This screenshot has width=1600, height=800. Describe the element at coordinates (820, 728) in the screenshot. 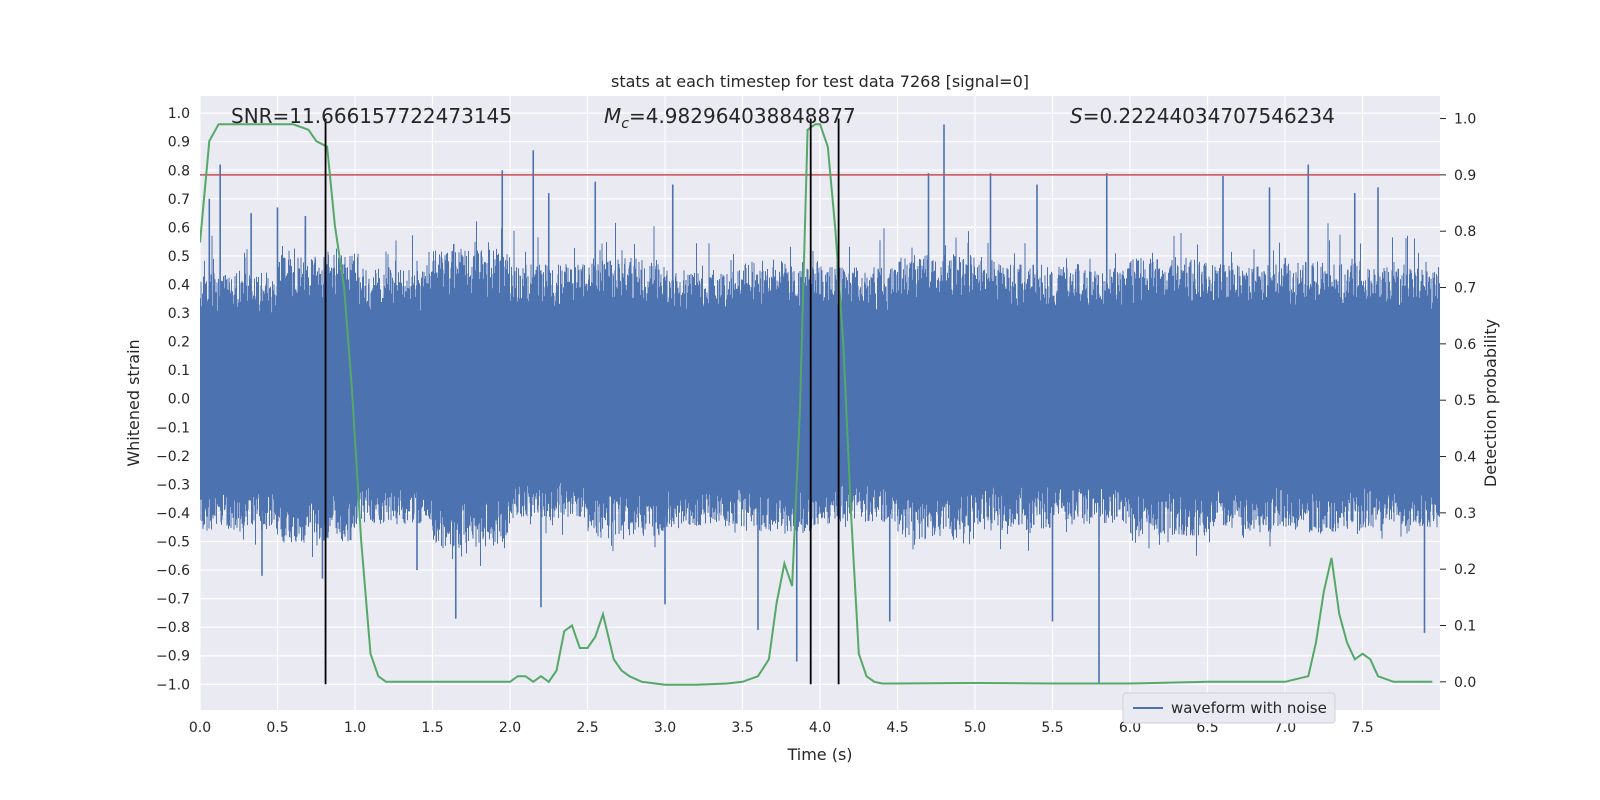

I see `x-tick-label: 4.0` at that location.